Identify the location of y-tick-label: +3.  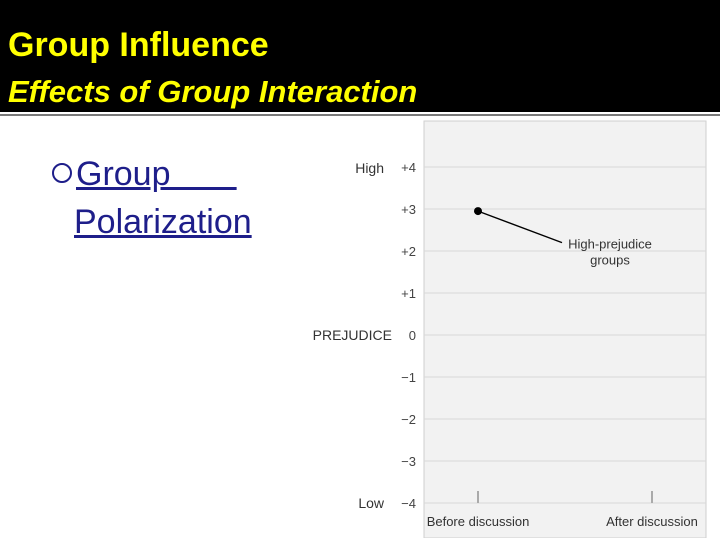
(408, 209).